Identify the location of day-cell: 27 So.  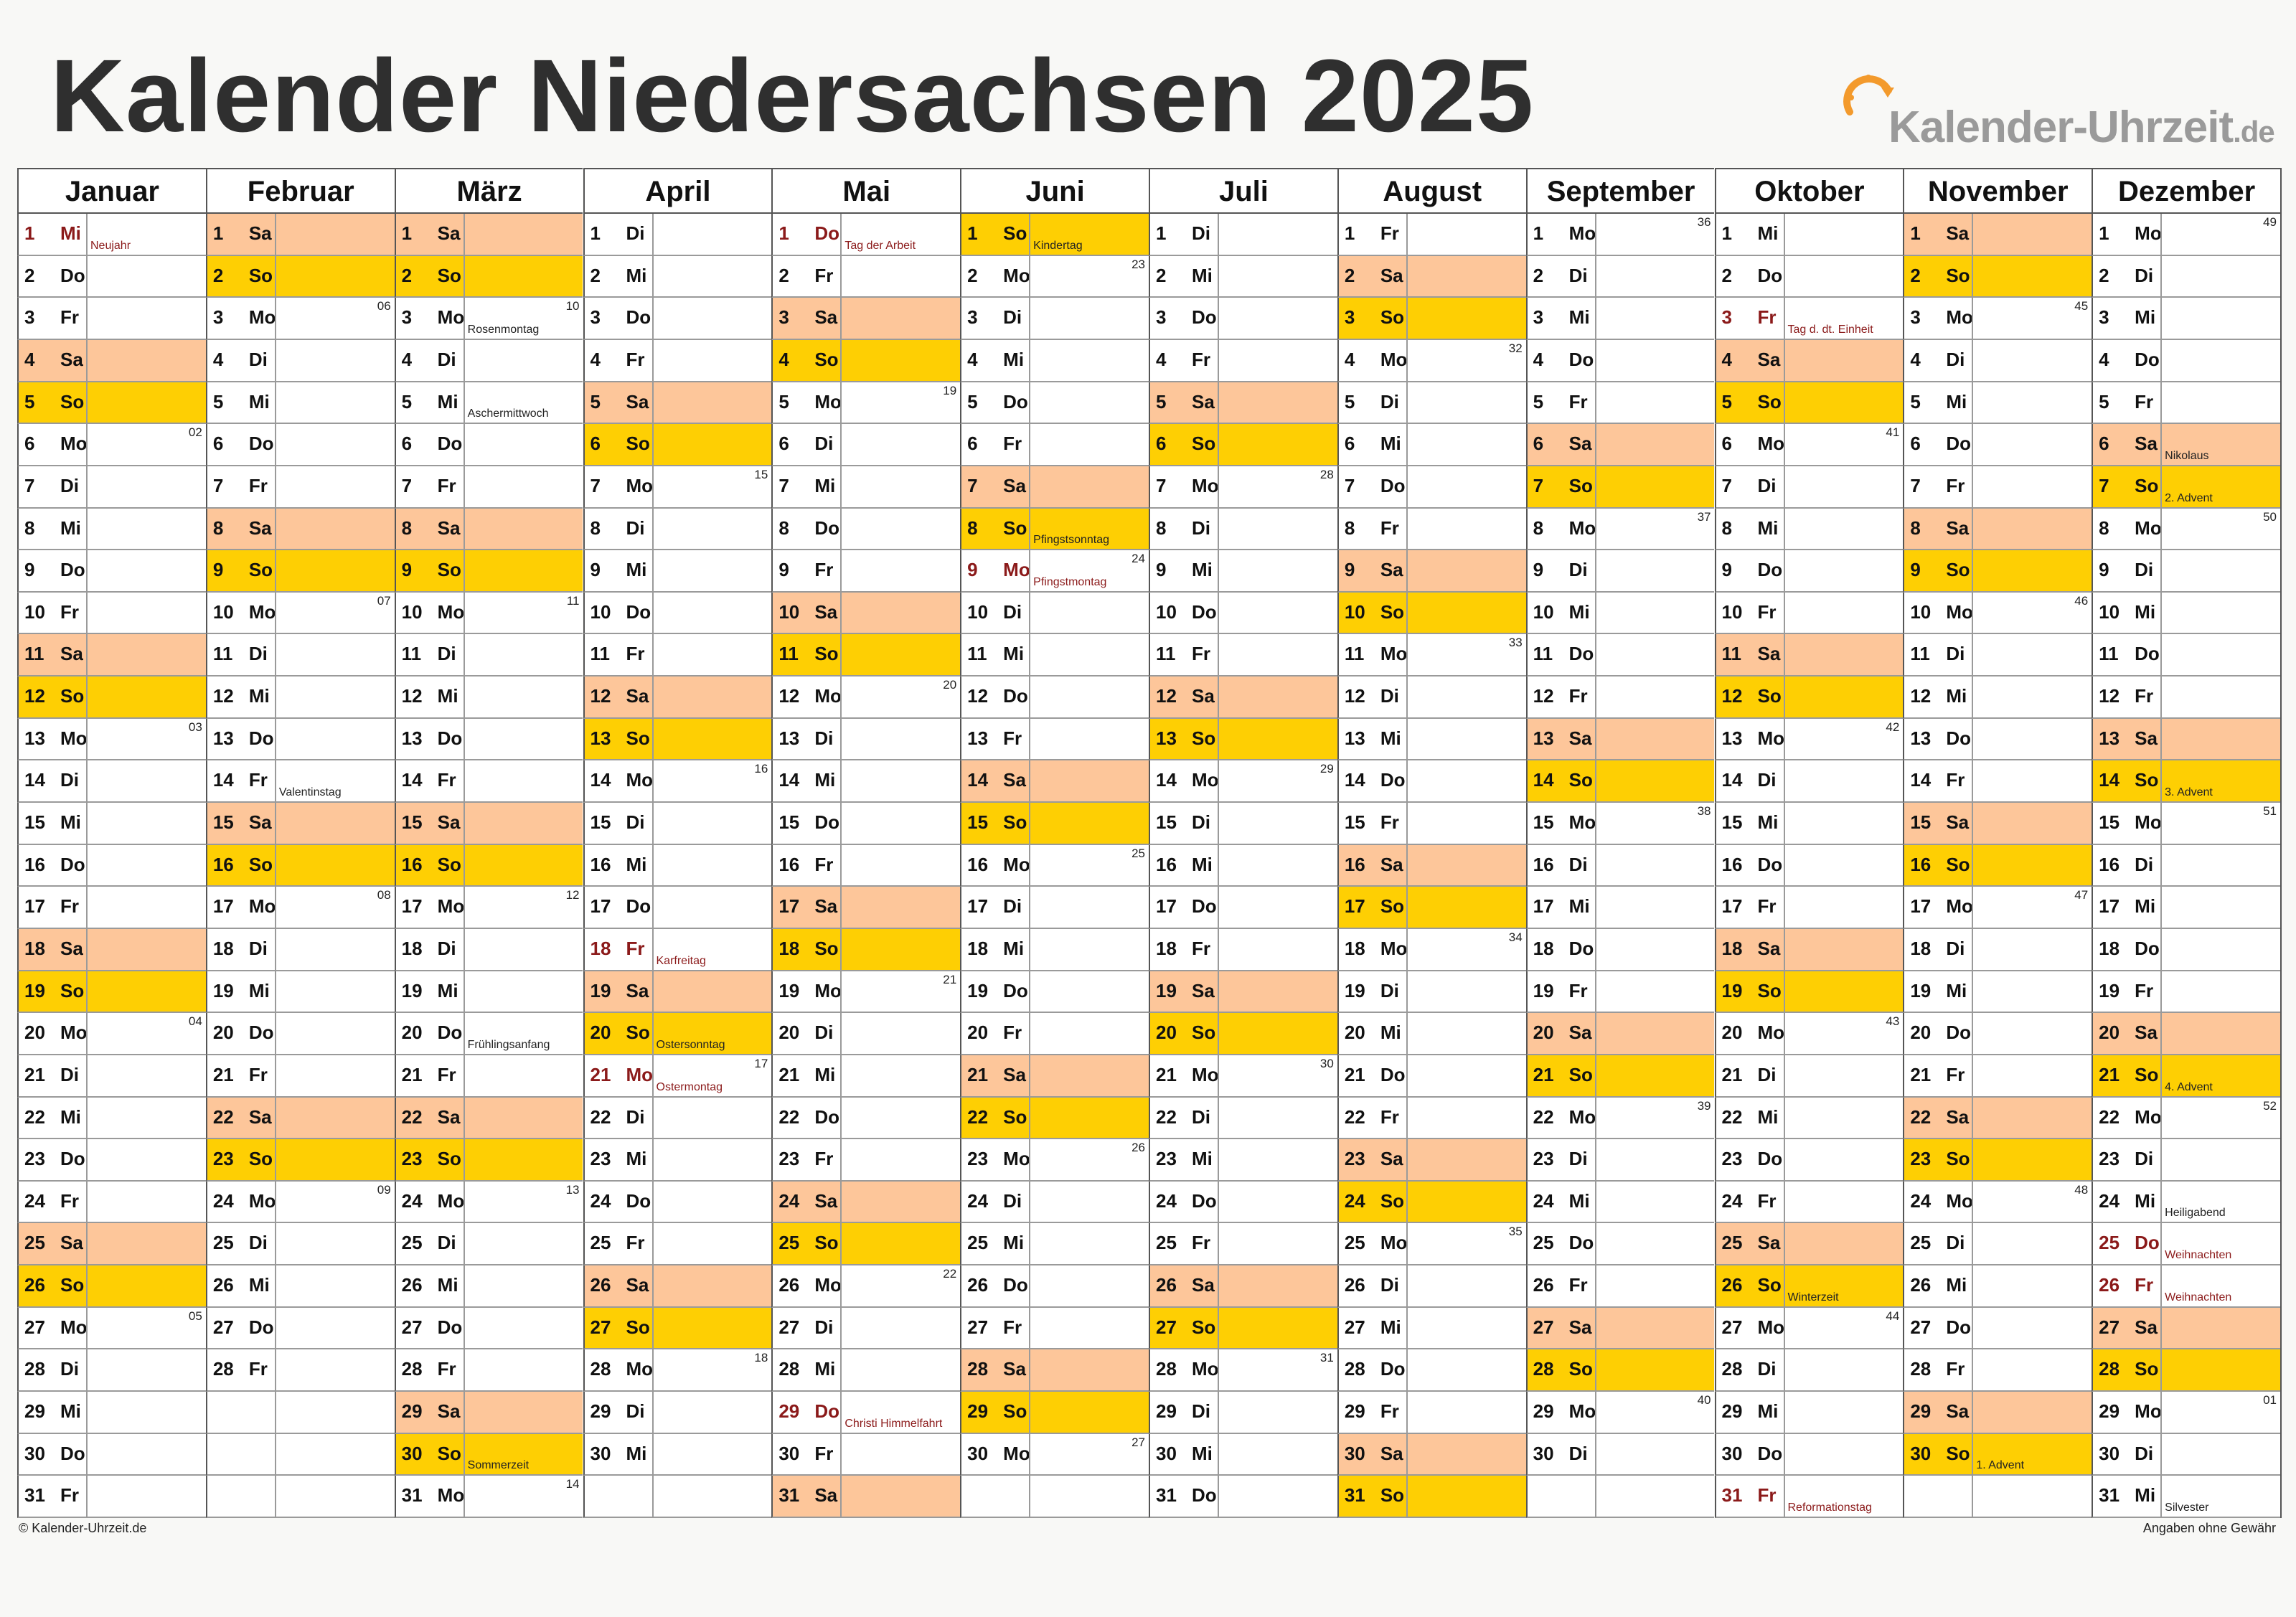
(1243, 1328).